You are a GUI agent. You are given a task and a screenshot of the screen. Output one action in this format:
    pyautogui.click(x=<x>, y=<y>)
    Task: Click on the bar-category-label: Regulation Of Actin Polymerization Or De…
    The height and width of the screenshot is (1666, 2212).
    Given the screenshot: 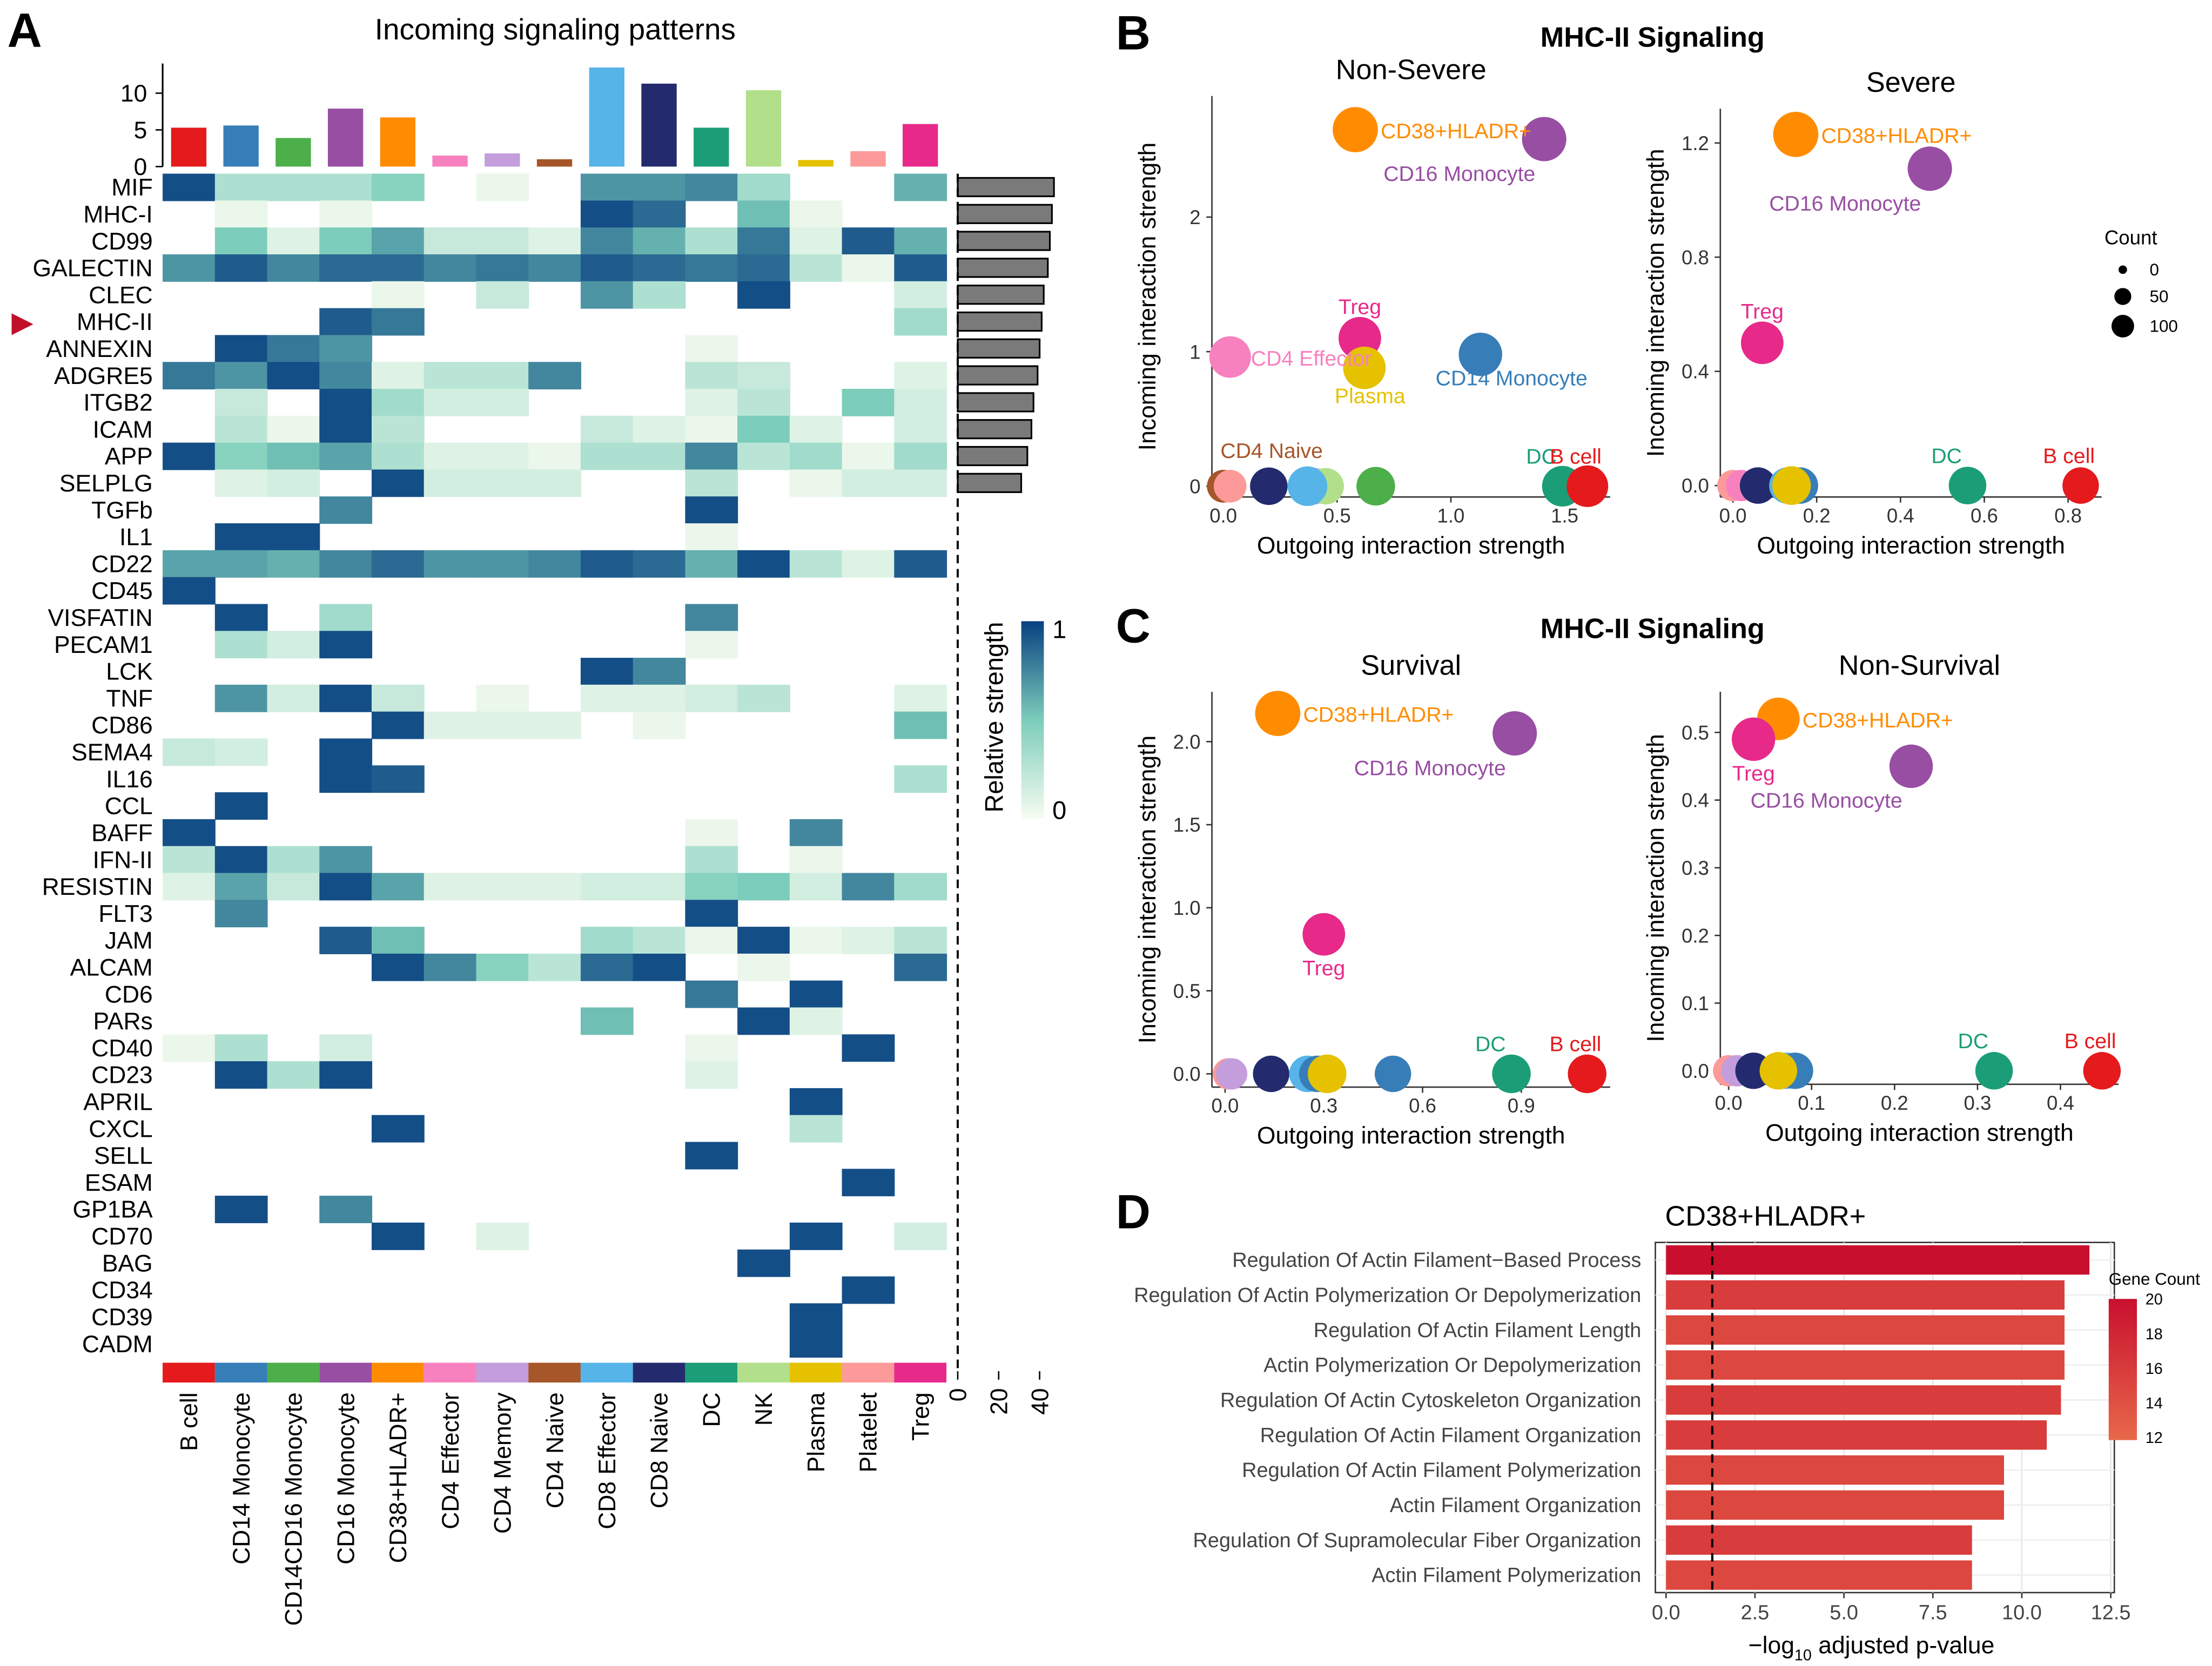 What is the action you would take?
    pyautogui.click(x=1387, y=1295)
    